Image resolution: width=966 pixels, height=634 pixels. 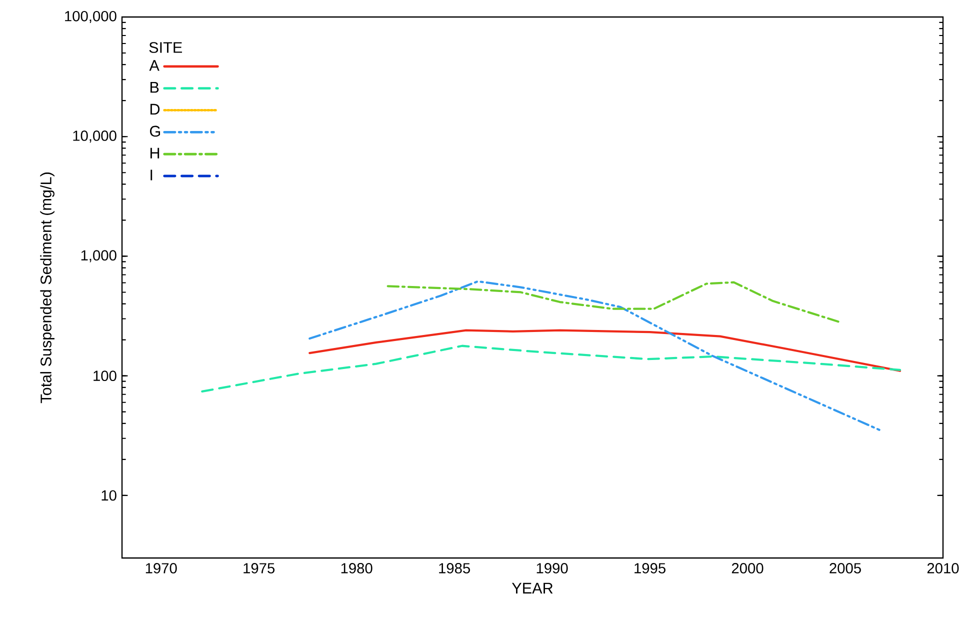 What do you see at coordinates (155, 131) in the screenshot?
I see `legend-label: G` at bounding box center [155, 131].